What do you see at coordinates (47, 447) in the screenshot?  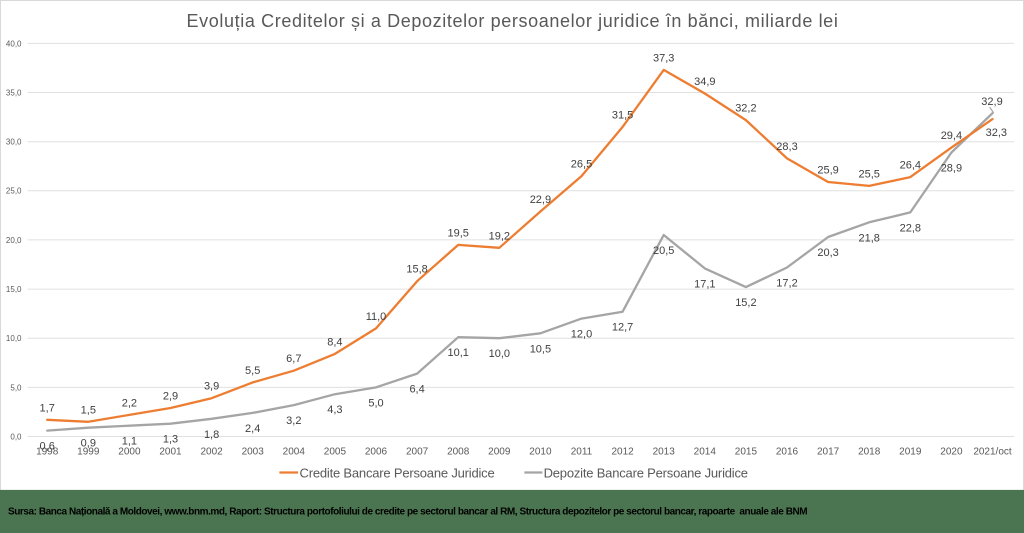 I see `svg-text: 0,6` at bounding box center [47, 447].